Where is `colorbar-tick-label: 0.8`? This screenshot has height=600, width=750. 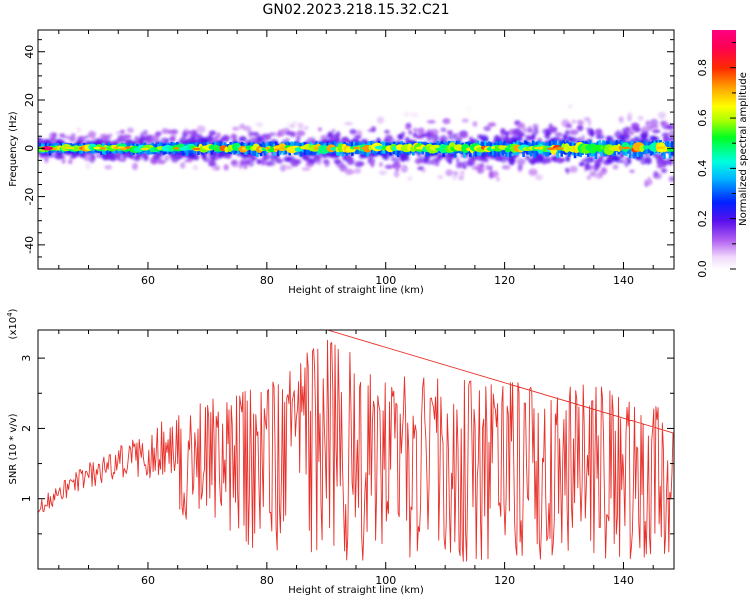 colorbar-tick-label: 0.8 is located at coordinates (702, 68).